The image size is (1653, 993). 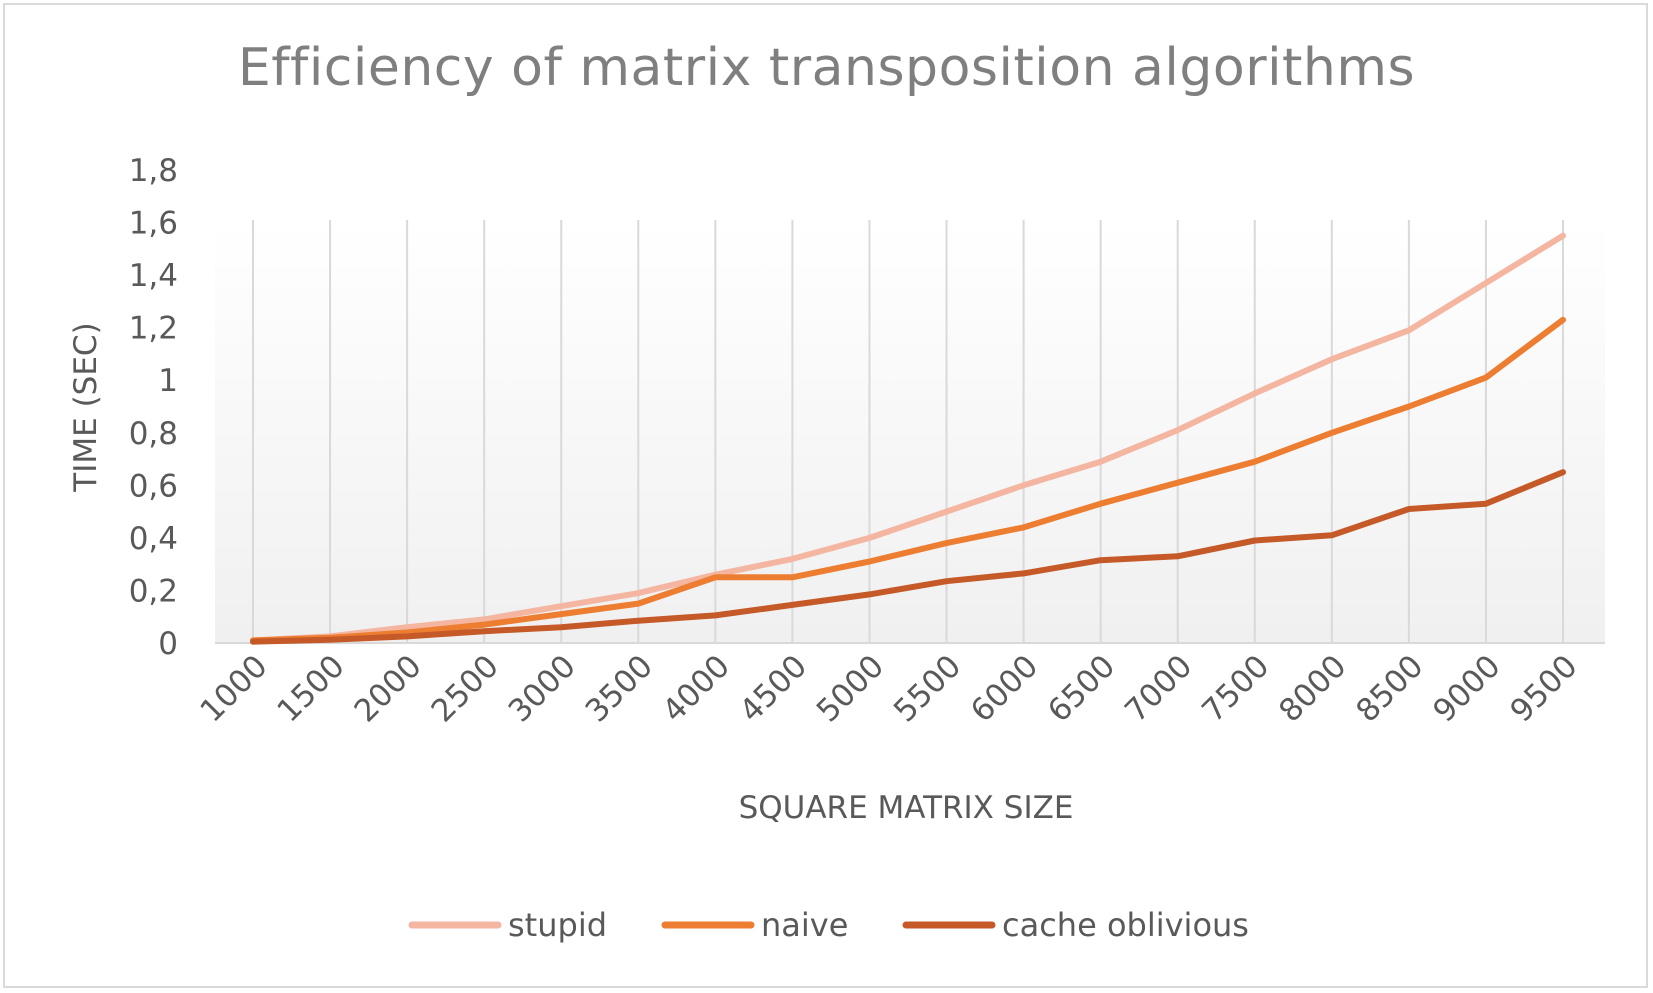 What do you see at coordinates (168, 381) in the screenshot?
I see `y-tick-label: 1` at bounding box center [168, 381].